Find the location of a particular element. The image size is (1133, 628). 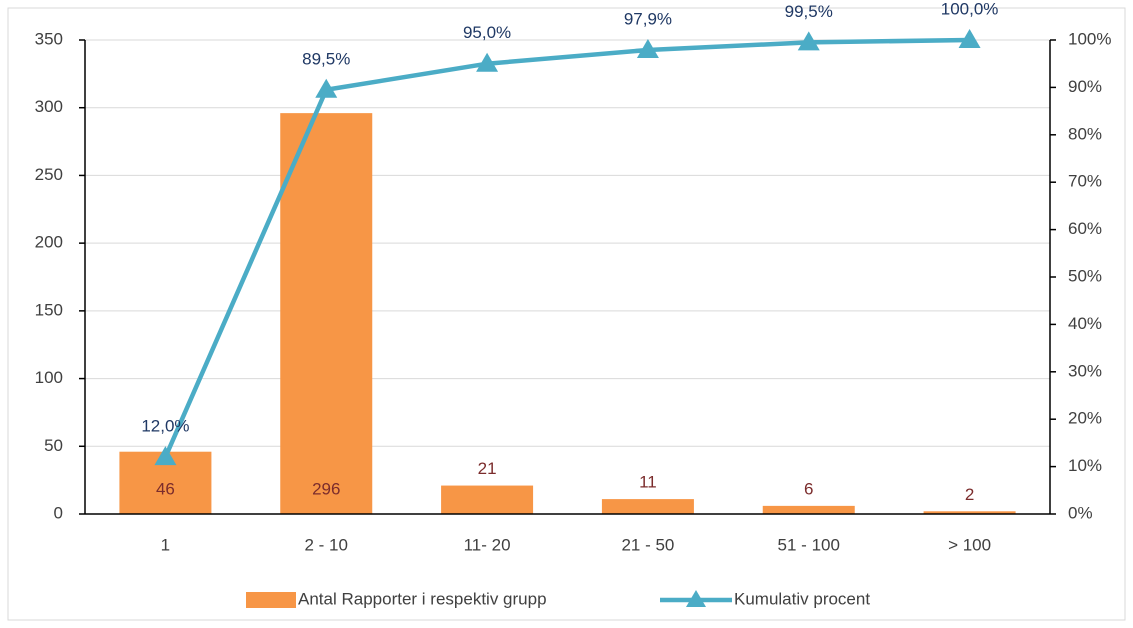

y-tick-label: 200 is located at coordinates (49, 242).